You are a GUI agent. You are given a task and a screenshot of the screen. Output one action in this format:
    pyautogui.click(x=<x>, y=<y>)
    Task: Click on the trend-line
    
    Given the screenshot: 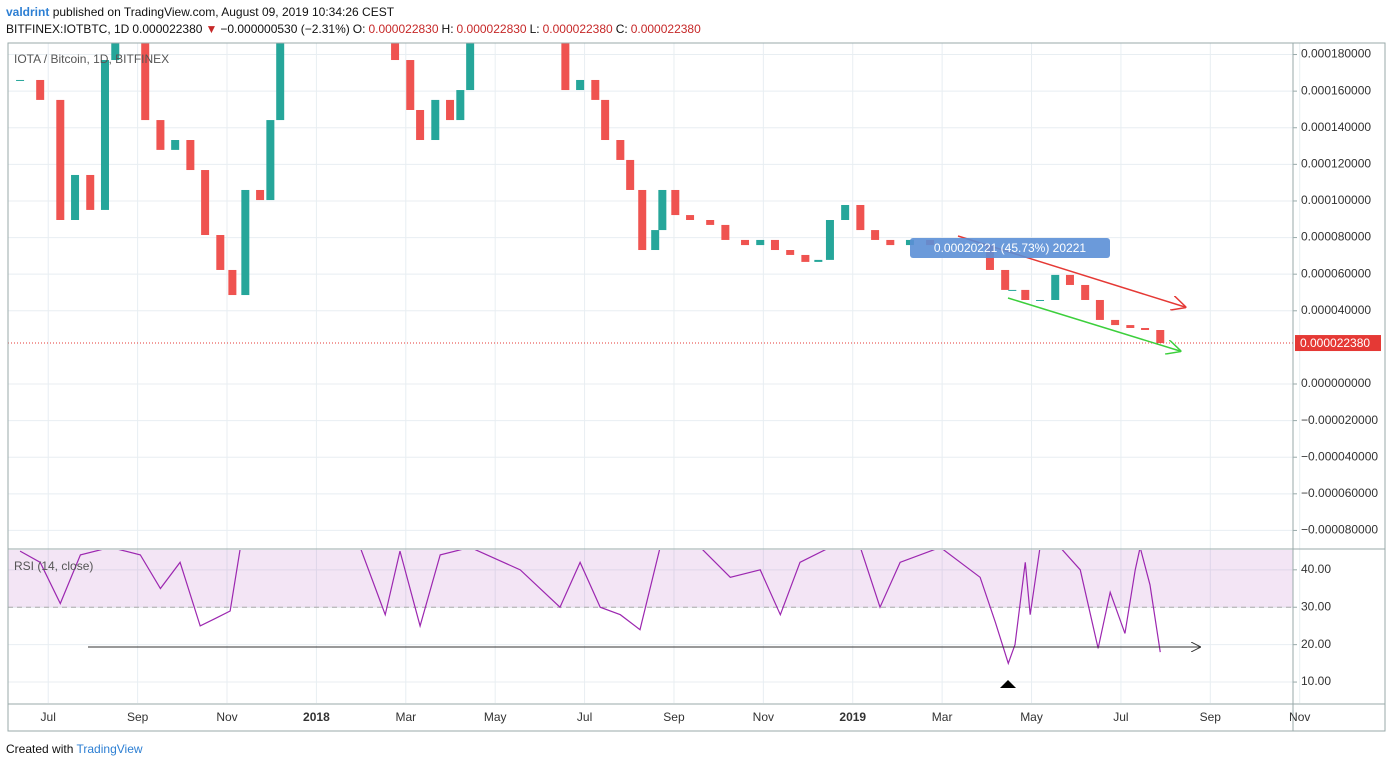 What is the action you would take?
    pyautogui.click(x=1093, y=324)
    